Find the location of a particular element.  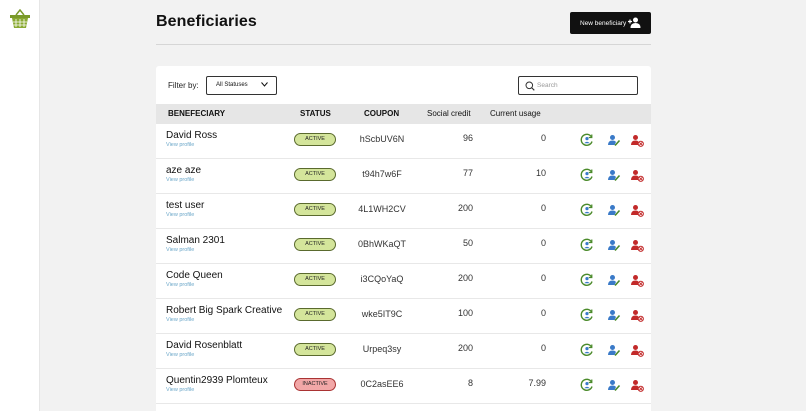

coupon-code: Urpeq3sy is located at coordinates (382, 349).